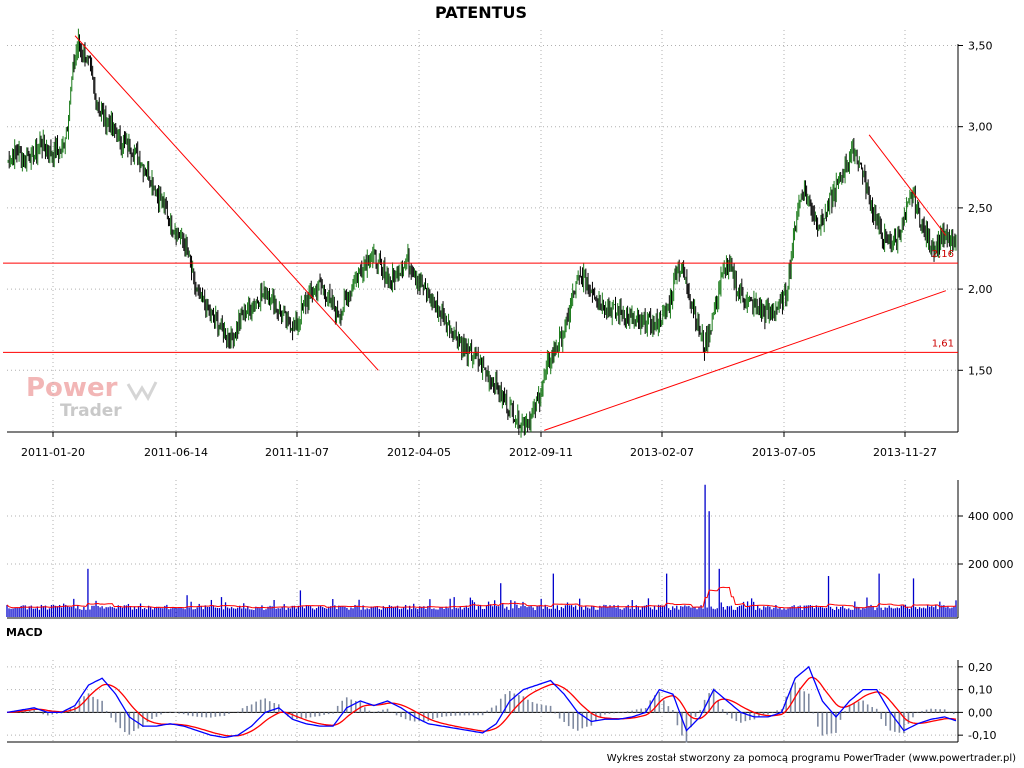 The width and height of the screenshot is (1024, 768). Describe the element at coordinates (980, 712) in the screenshot. I see `macd-y-tick-label: 0,00` at that location.